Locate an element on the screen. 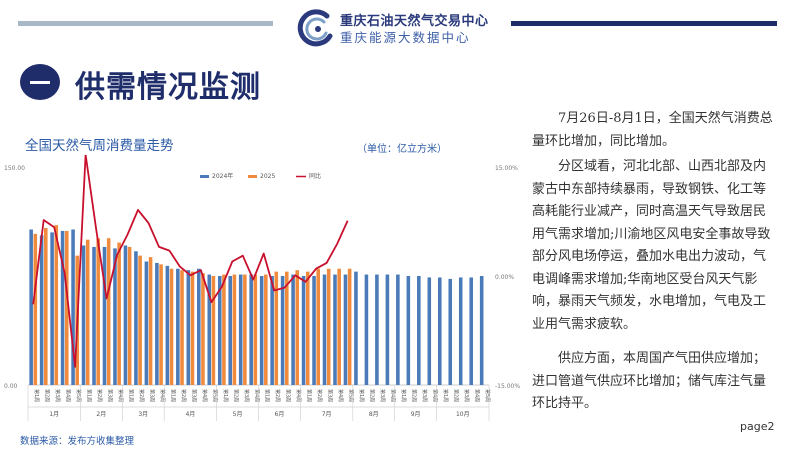 The height and width of the screenshot is (450, 800). y-right-tick-label: 15.00% is located at coordinates (506, 168).